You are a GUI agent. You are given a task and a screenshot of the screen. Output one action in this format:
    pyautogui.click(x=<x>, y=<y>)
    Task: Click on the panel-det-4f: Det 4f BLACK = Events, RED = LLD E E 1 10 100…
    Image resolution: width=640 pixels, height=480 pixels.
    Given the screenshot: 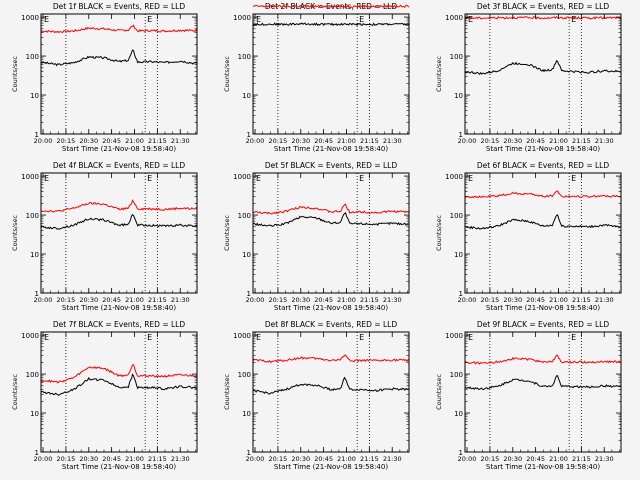 What is the action you would take?
    pyautogui.click(x=104, y=236)
    